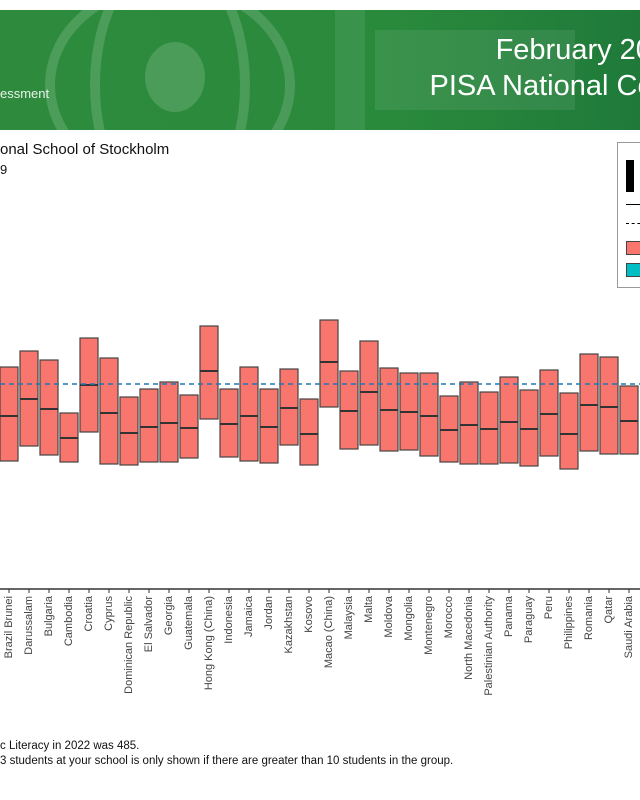 This screenshot has width=640, height=800. I want to click on logo-dot-decoration, so click(175, 77).